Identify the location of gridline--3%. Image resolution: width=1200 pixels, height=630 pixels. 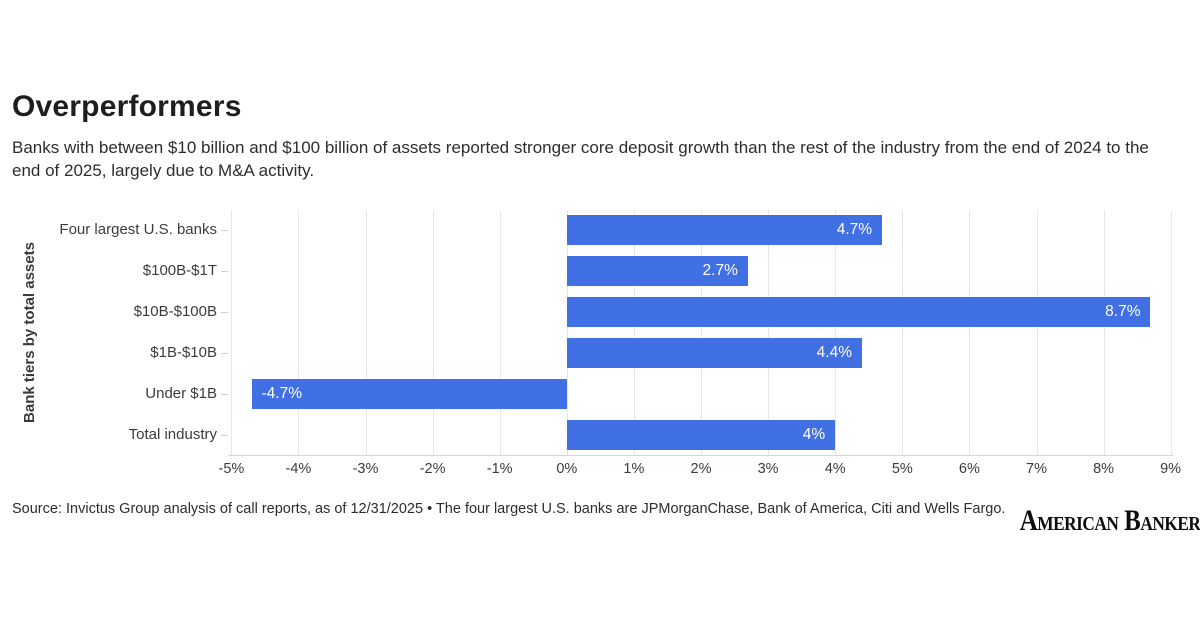
(366, 332).